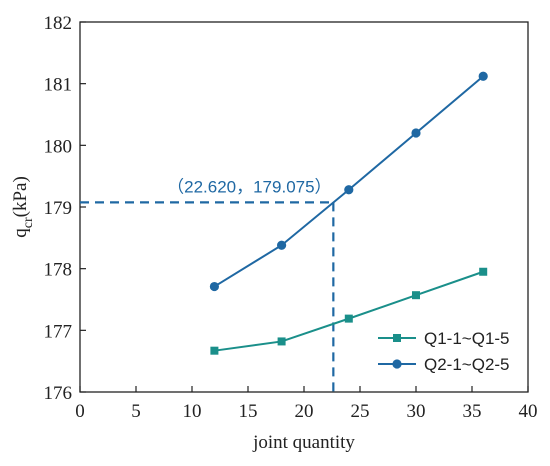 This screenshot has width=550, height=466. What do you see at coordinates (20, 233) in the screenshot?
I see `y-axis-label-main: q` at bounding box center [20, 233].